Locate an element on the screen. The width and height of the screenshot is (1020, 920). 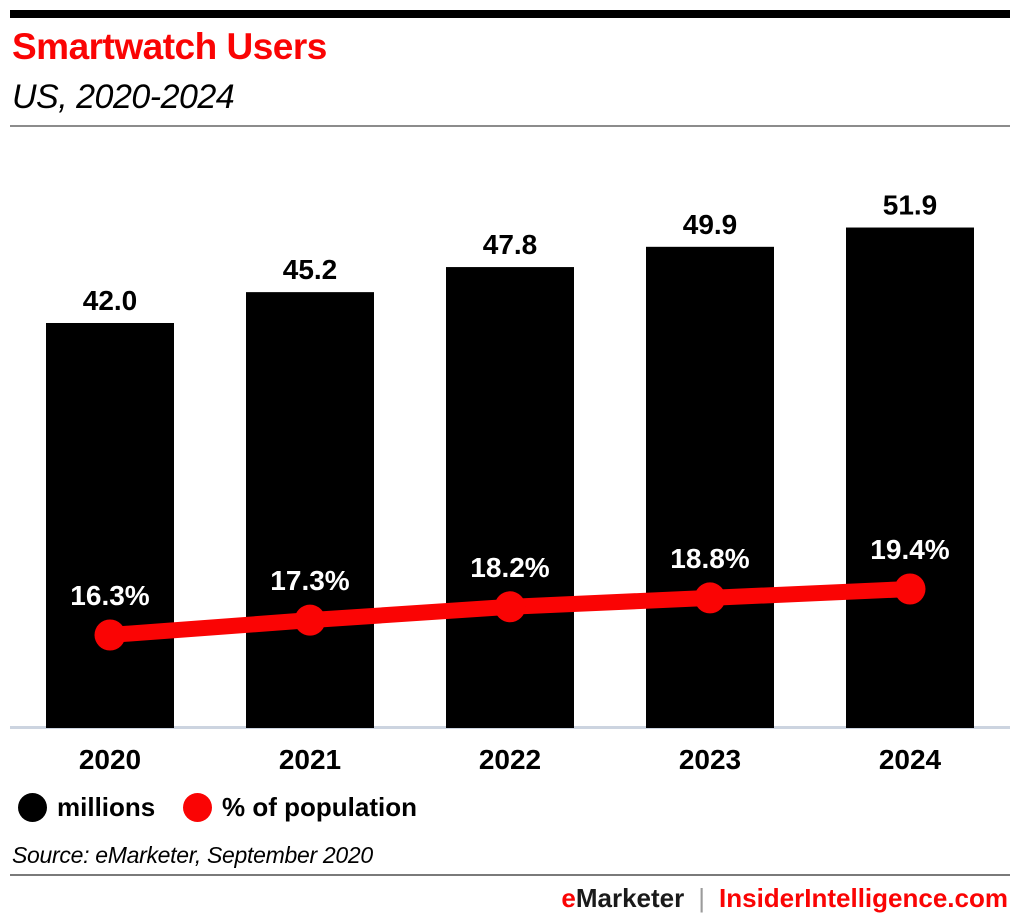
bar-value-label-2023: 49.9 is located at coordinates (710, 224).